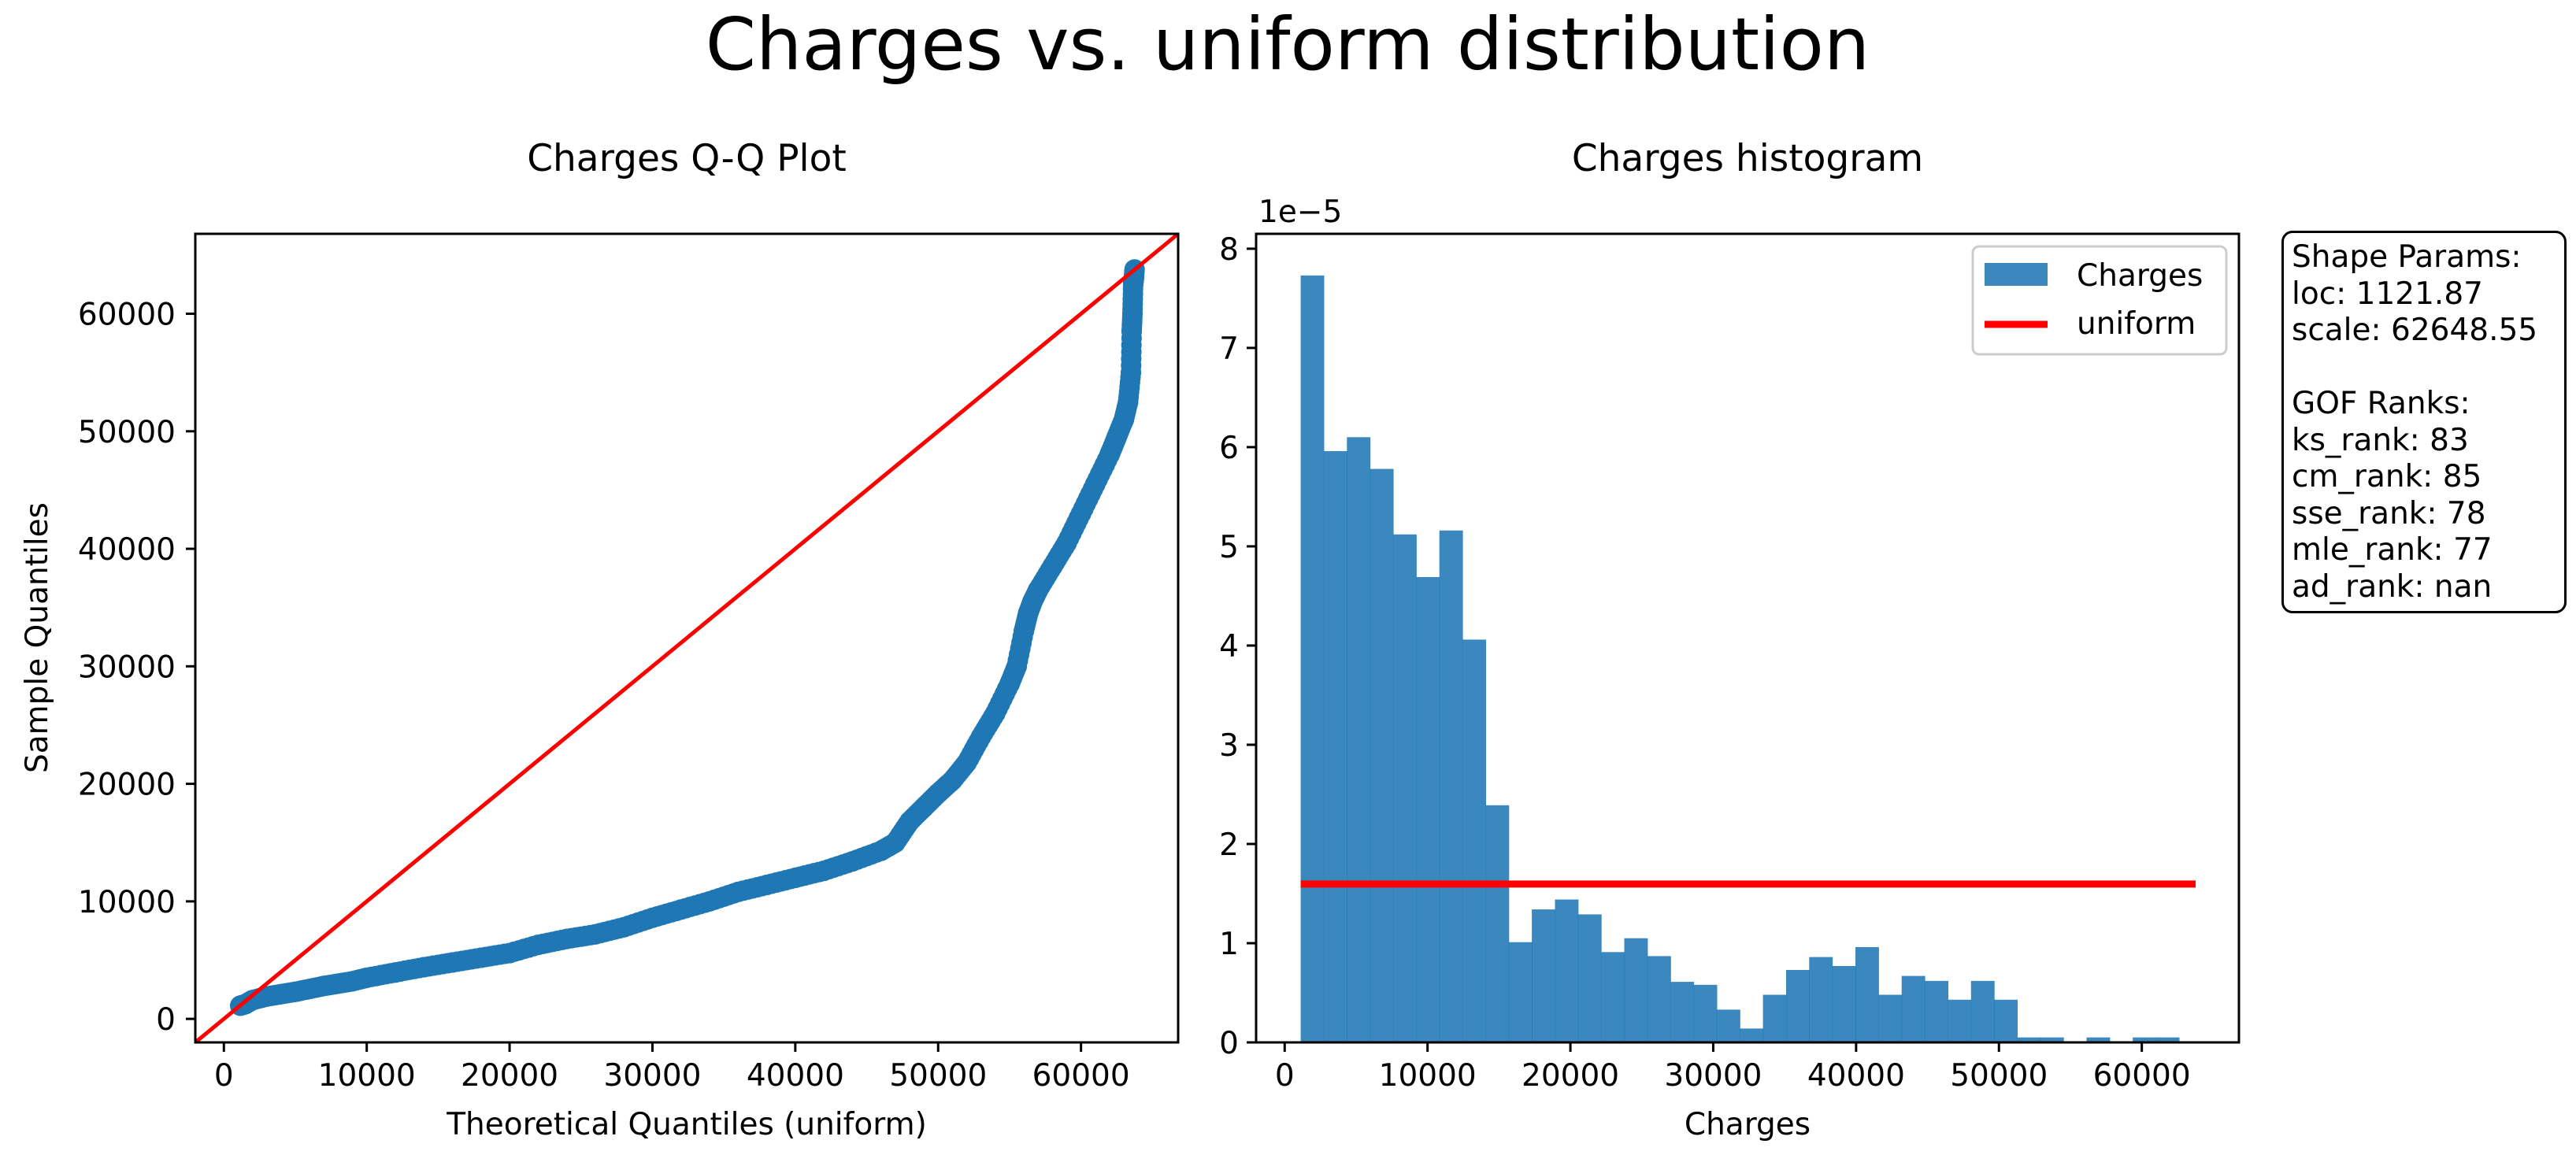 Image resolution: width=2576 pixels, height=1166 pixels. What do you see at coordinates (1428, 1076) in the screenshot?
I see `histogram-x-tick-label: 10000` at bounding box center [1428, 1076].